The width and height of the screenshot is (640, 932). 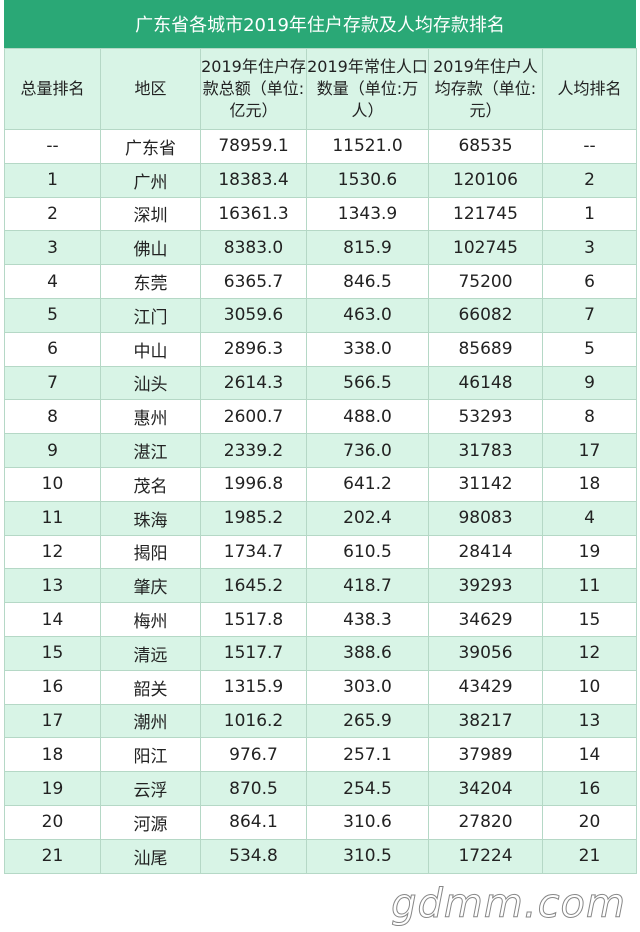 I want to click on table-cell: 438.3, so click(x=367, y=619).